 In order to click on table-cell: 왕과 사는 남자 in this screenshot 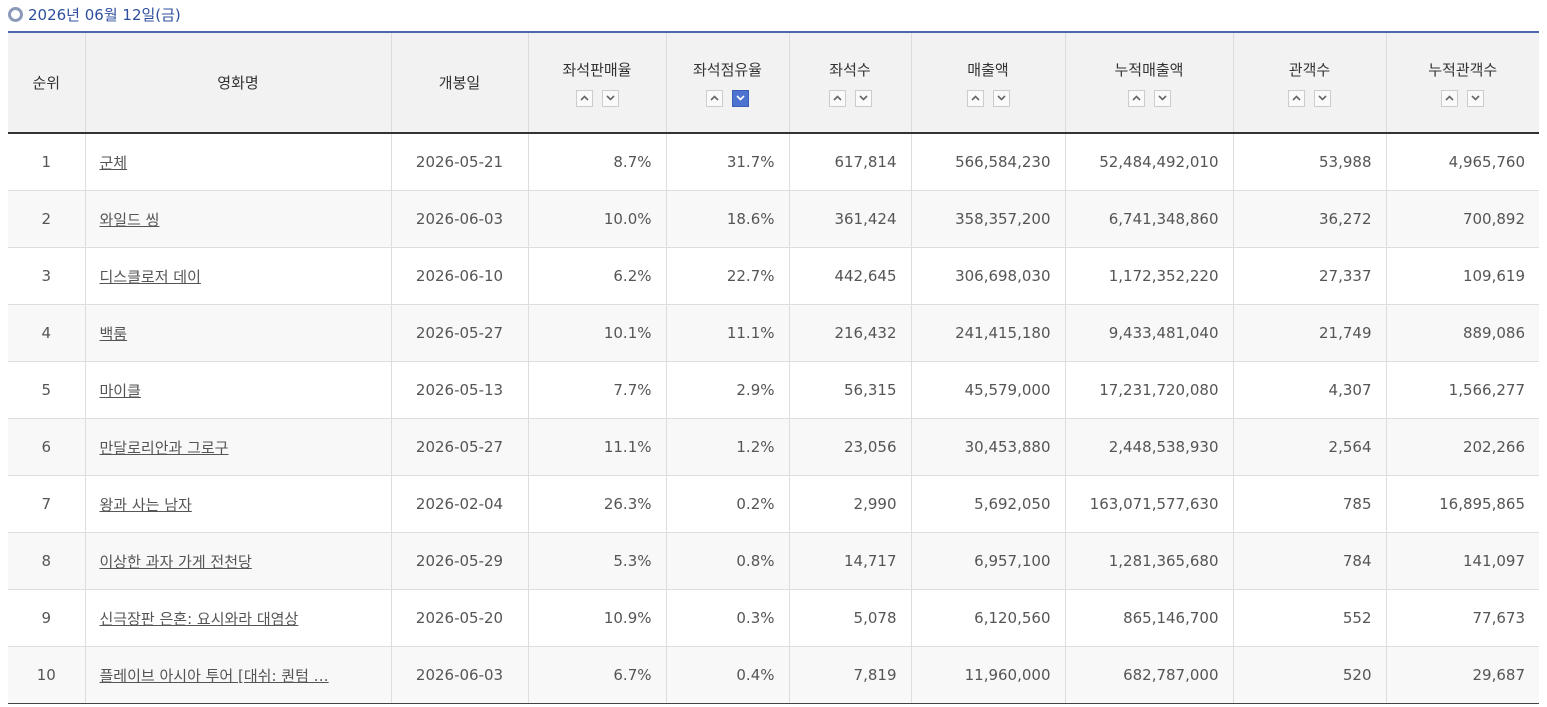, I will do `click(237, 504)`.